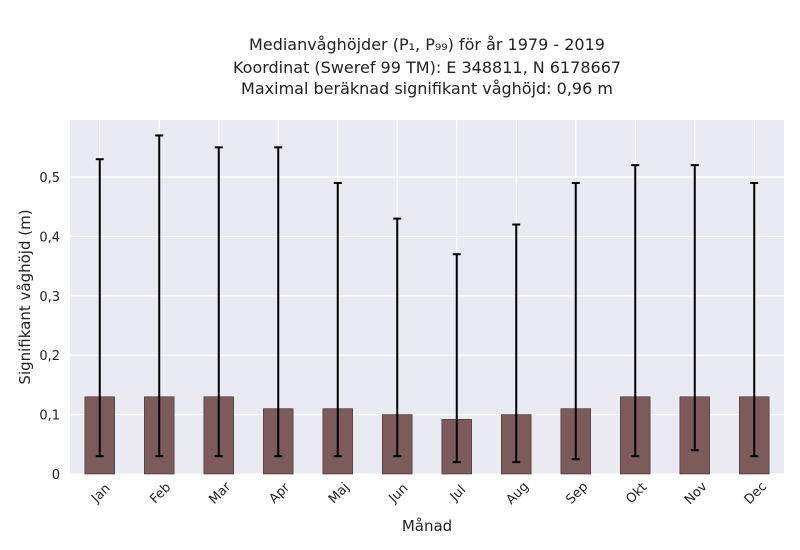 The height and width of the screenshot is (550, 800). I want to click on x-tick-label-aug: Aug, so click(517, 493).